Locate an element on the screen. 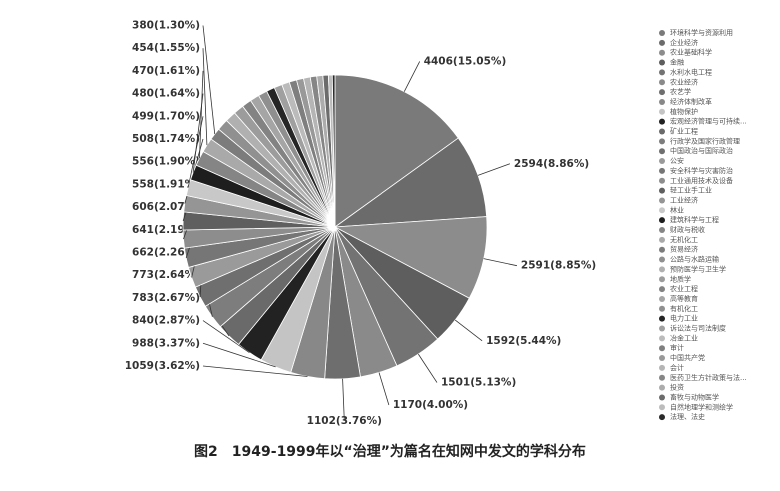 The height and width of the screenshot is (491, 780). legend-label: 公安 is located at coordinates (677, 160).